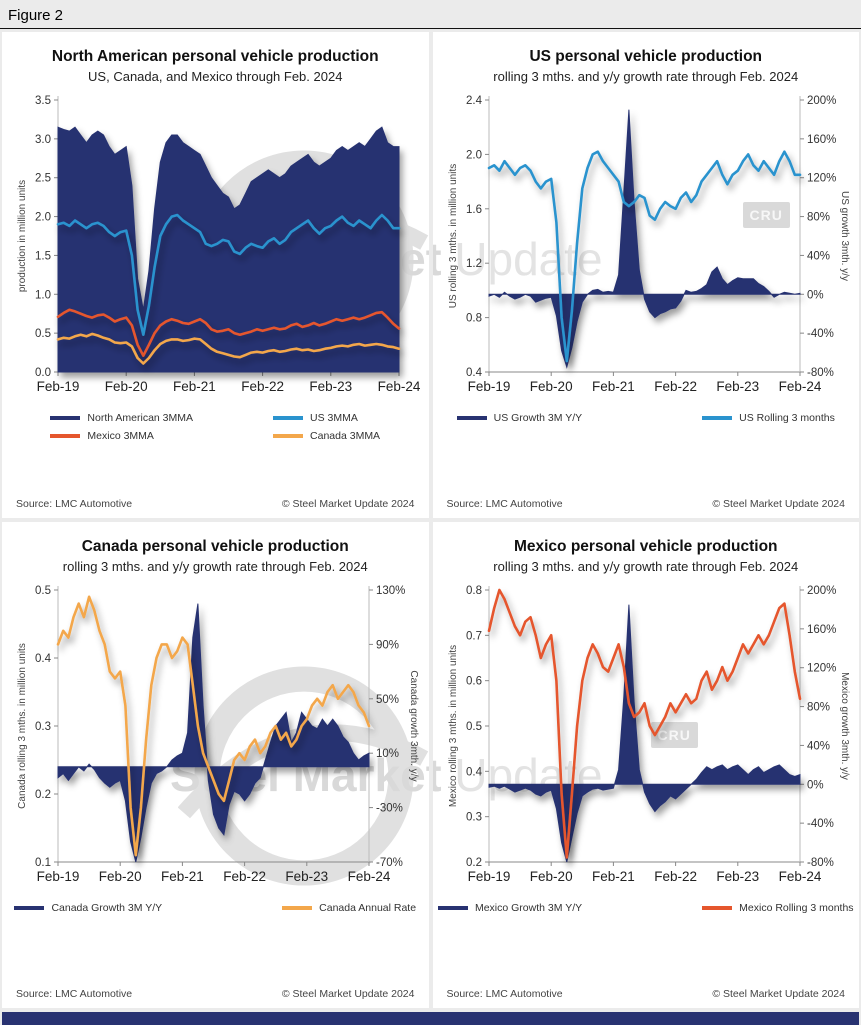 The image size is (861, 1025). What do you see at coordinates (22, 726) in the screenshot?
I see `left-axis-label: Canada rolling 3 mths. in million units` at bounding box center [22, 726].